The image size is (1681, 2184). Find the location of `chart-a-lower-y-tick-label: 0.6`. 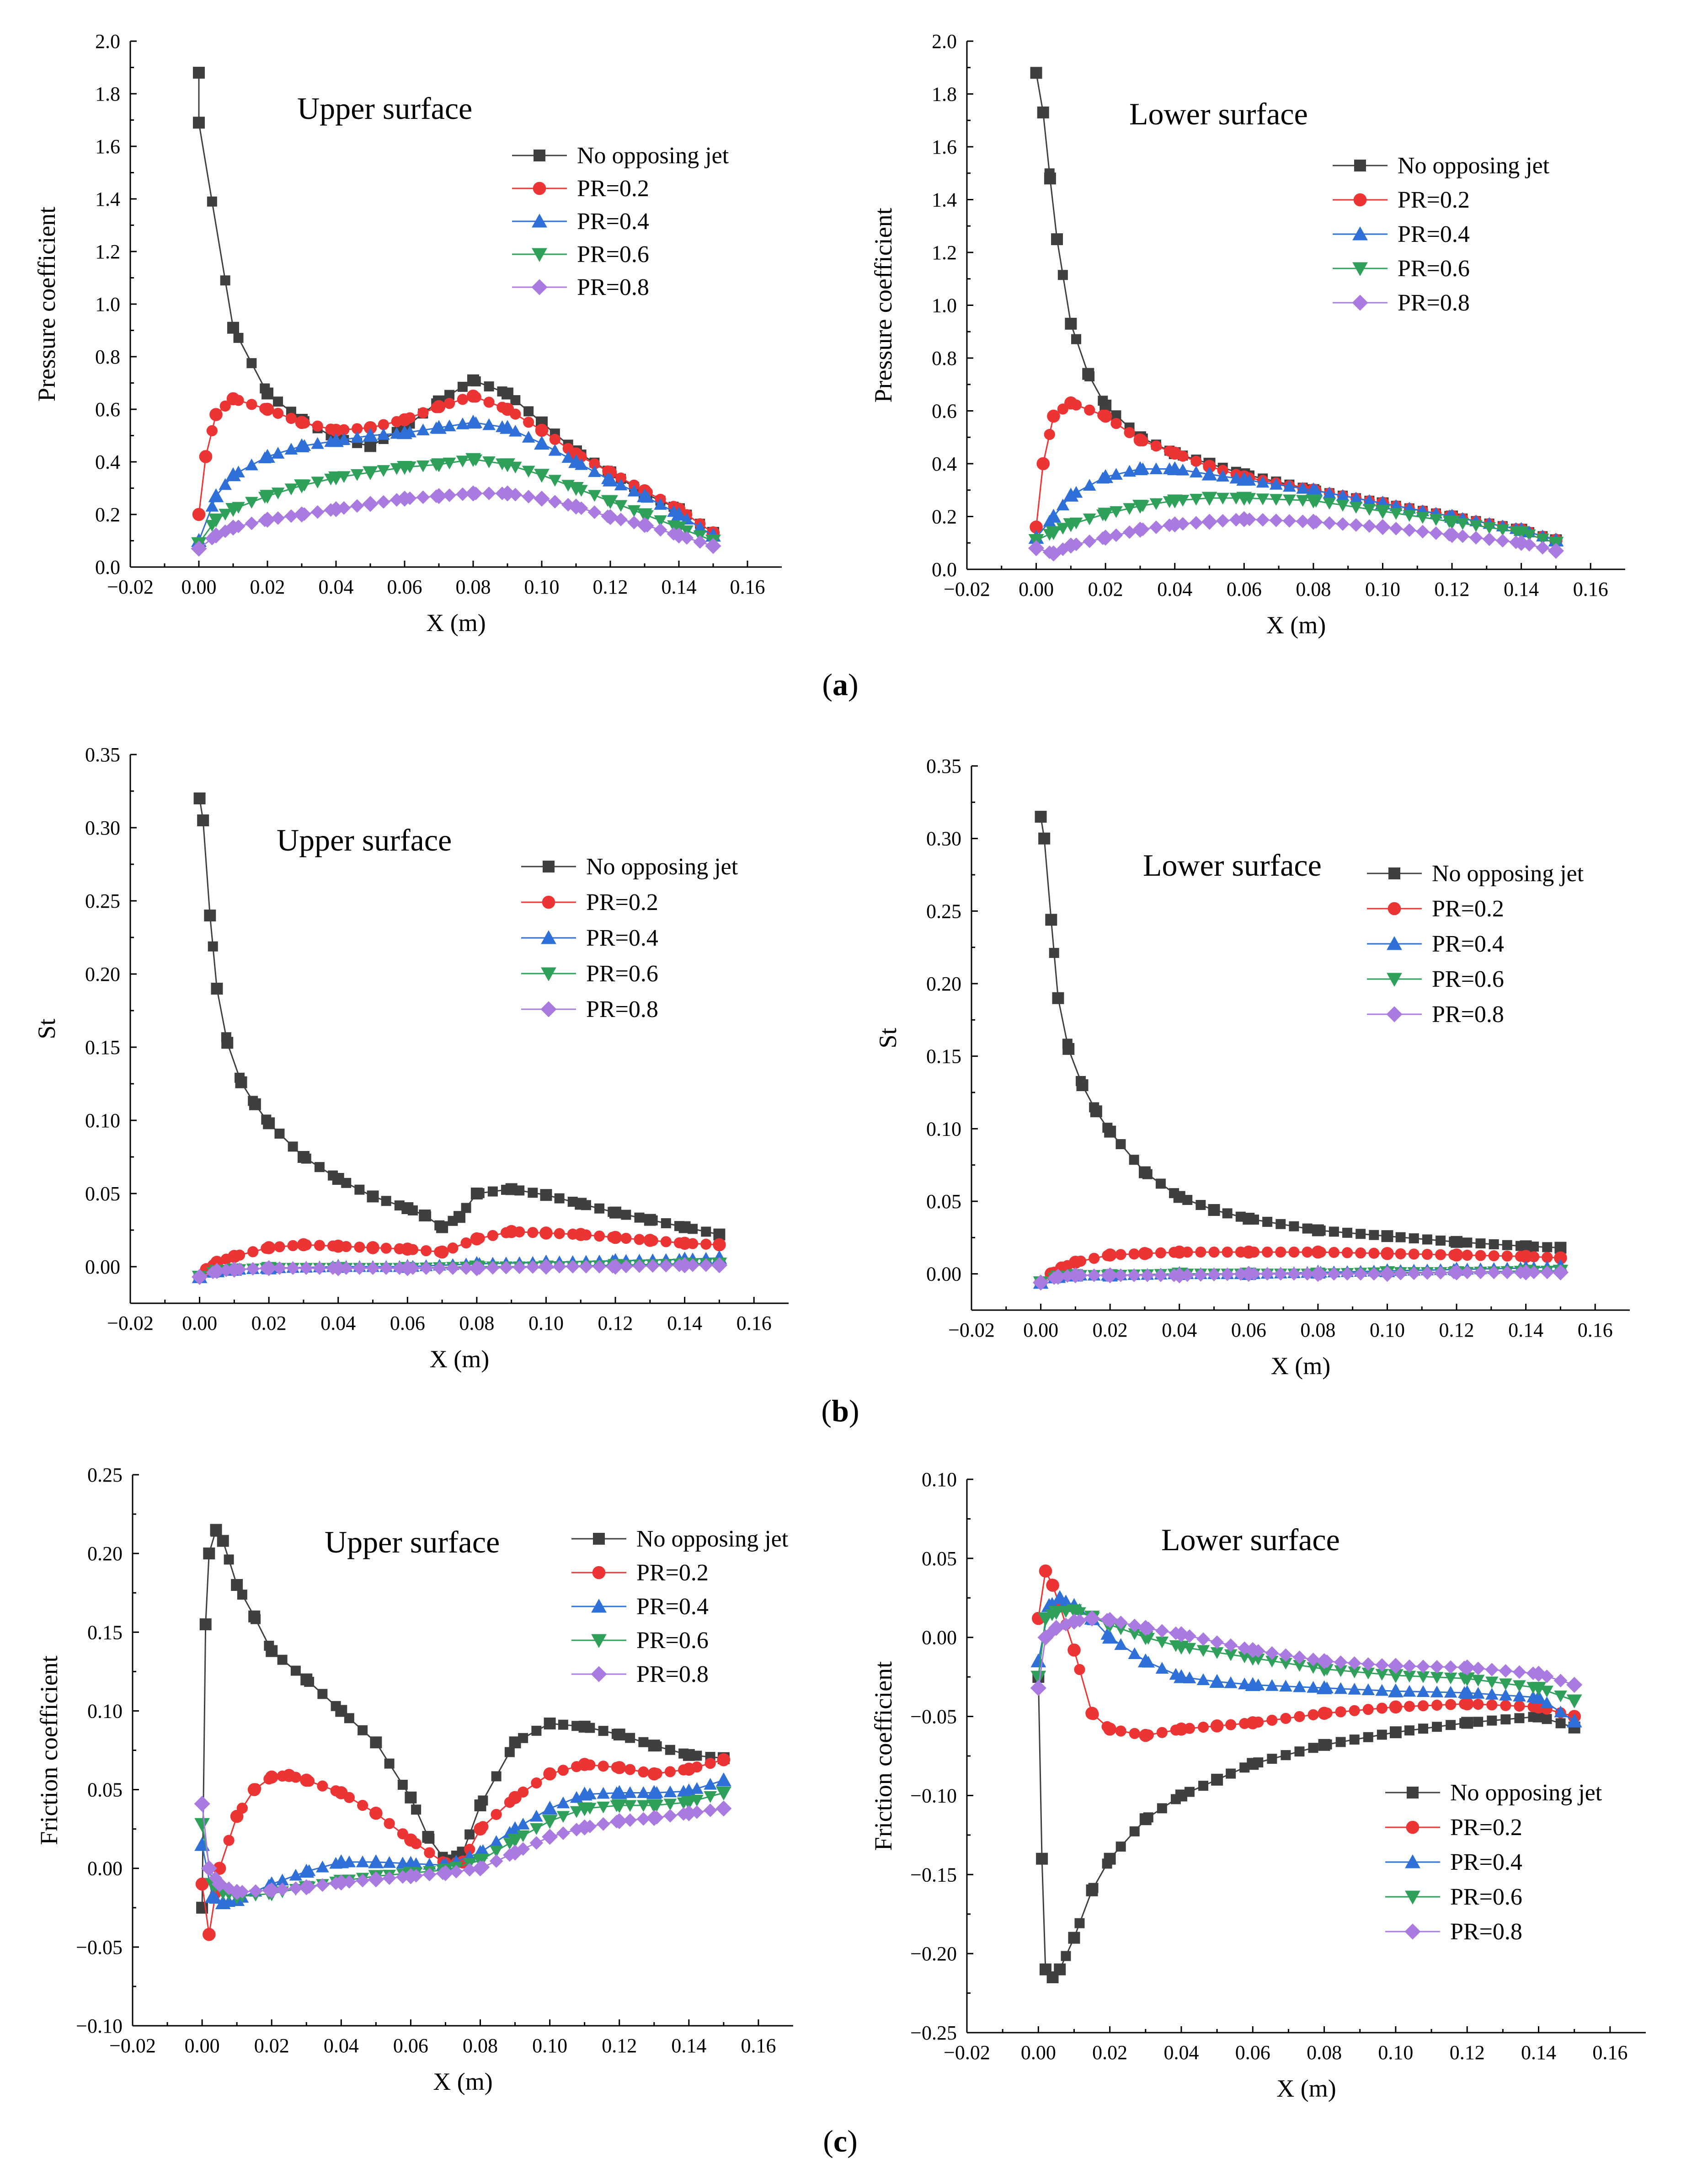

chart-a-lower-y-tick-label: 0.6 is located at coordinates (944, 411).